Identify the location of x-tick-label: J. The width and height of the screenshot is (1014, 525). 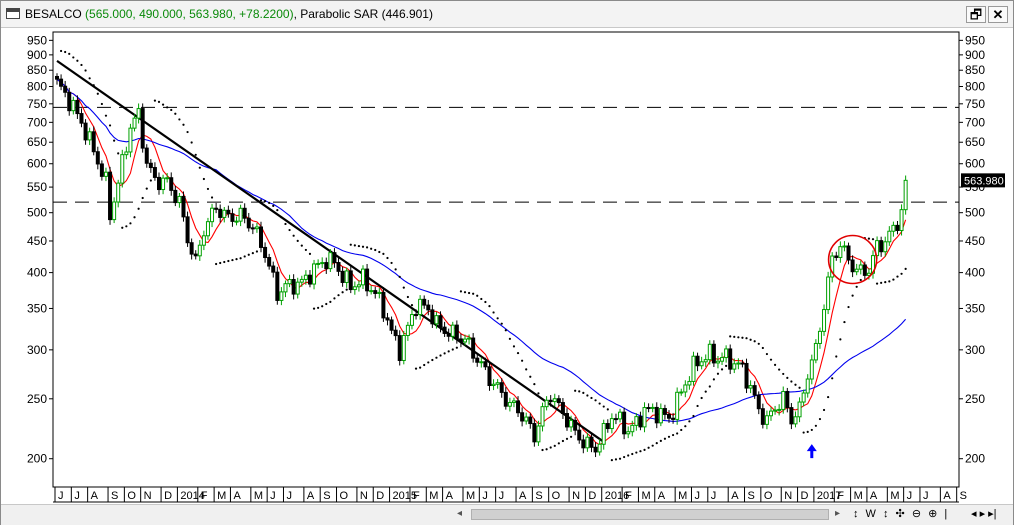
(77, 496).